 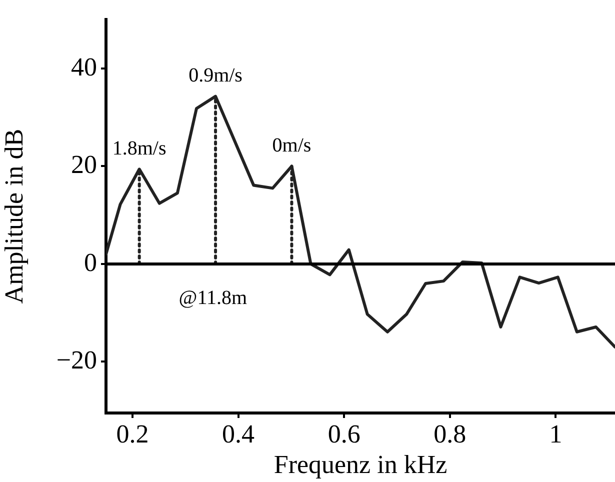 I want to click on y-tick-label: 0, so click(x=90, y=262).